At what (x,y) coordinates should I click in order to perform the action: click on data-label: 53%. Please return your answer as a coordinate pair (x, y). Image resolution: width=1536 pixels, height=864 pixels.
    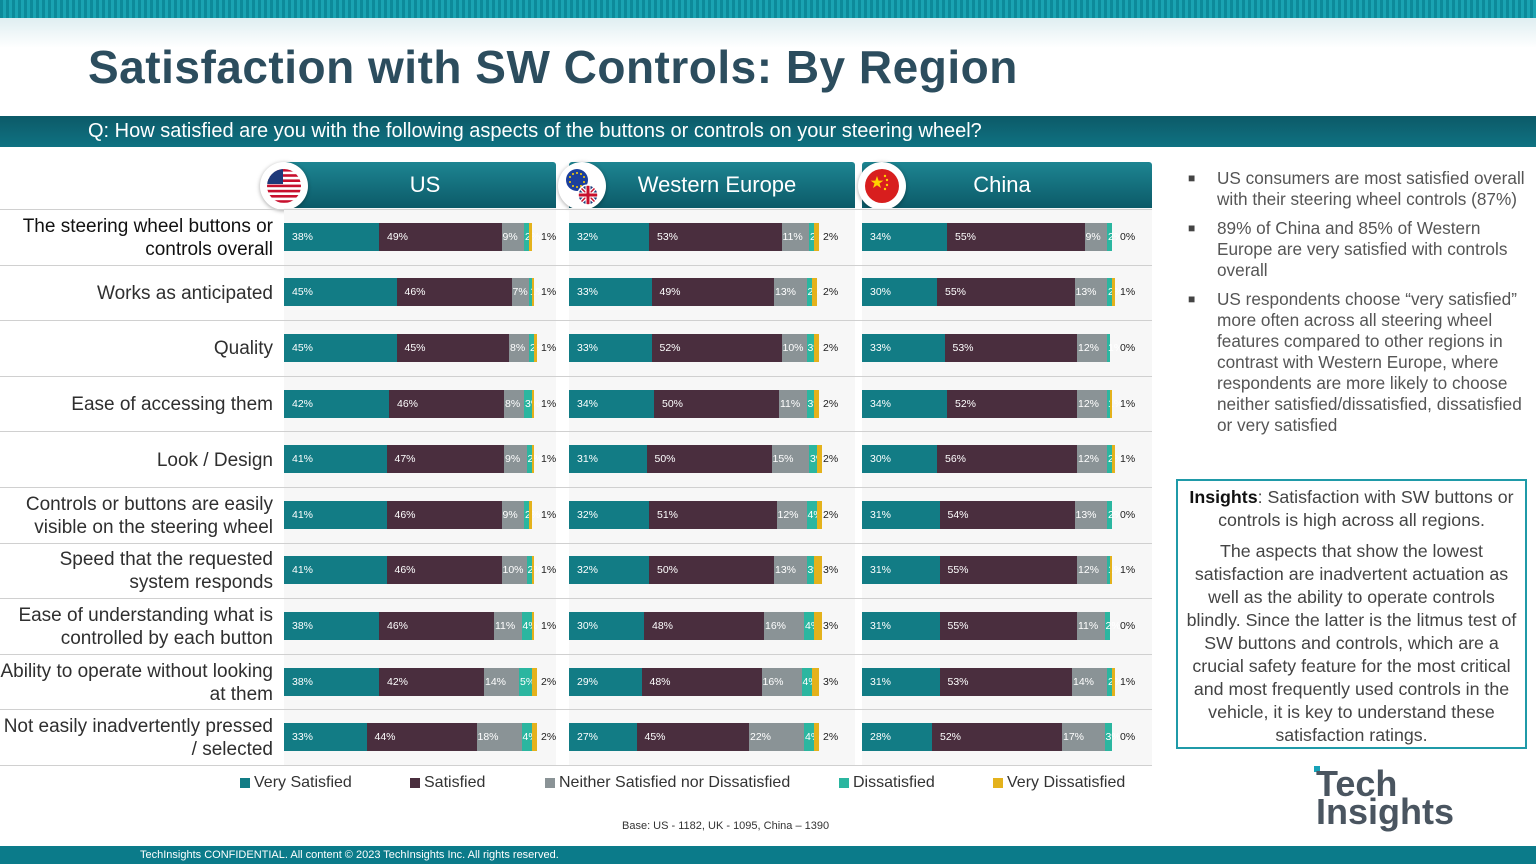
    Looking at the image, I should click on (668, 236).